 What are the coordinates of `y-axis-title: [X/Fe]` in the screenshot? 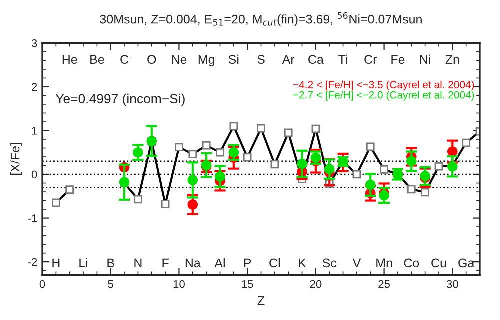 It's located at (16, 159).